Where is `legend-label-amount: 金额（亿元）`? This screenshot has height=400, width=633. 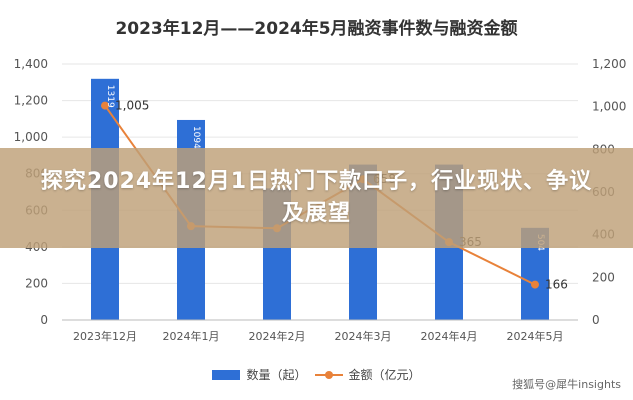
legend-label-amount: 金额（亿元） is located at coordinates (384, 375).